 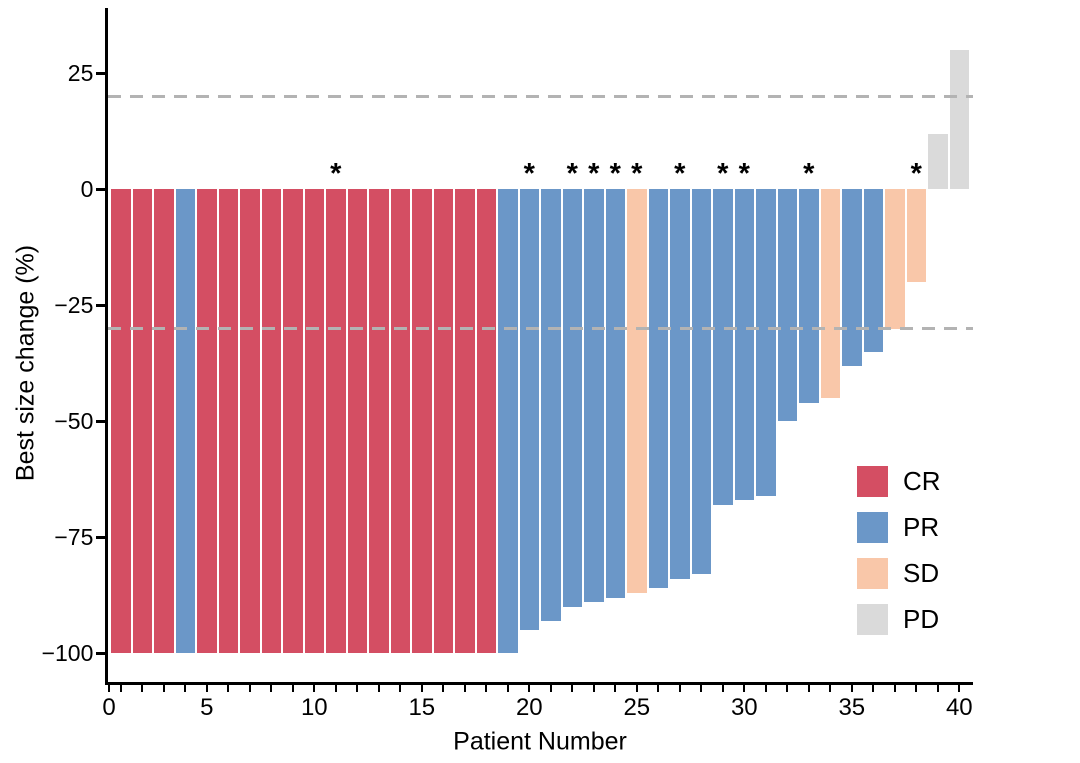 I want to click on legend-item-cr: CR, so click(x=899, y=481).